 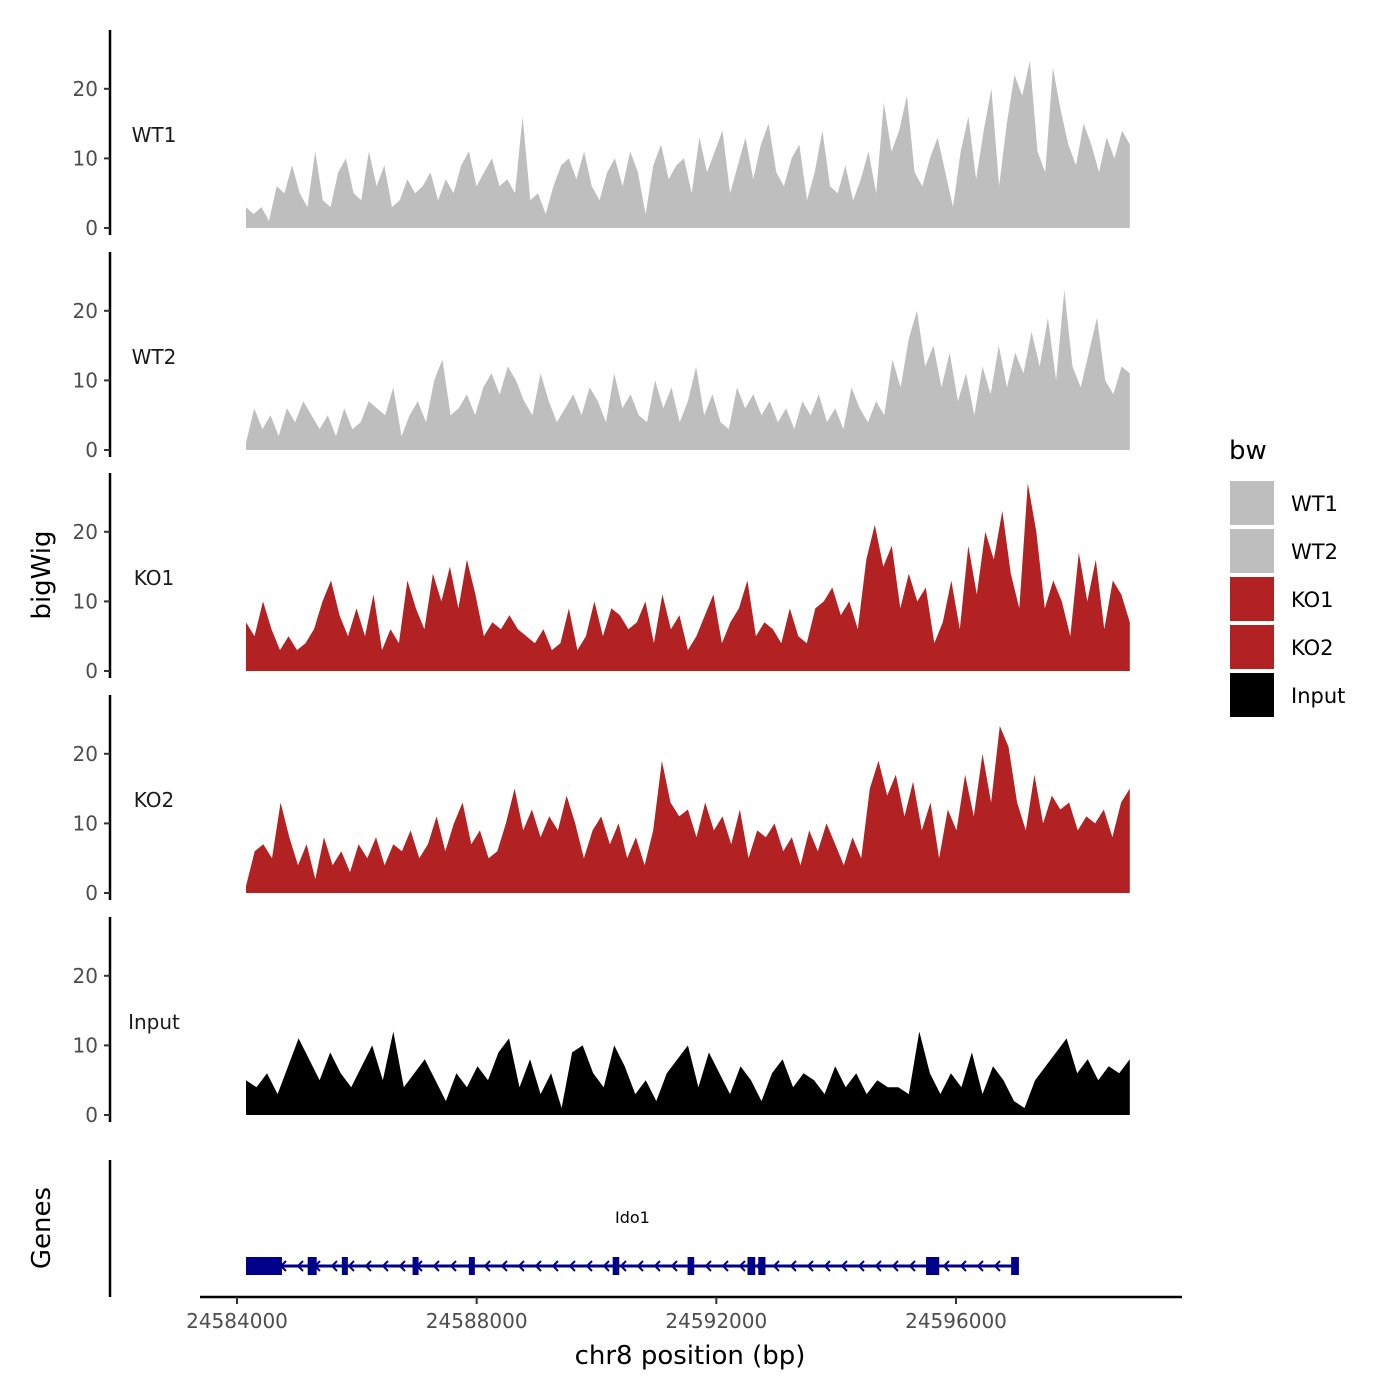 I want to click on y-axis-title: bigWig, so click(x=42, y=574).